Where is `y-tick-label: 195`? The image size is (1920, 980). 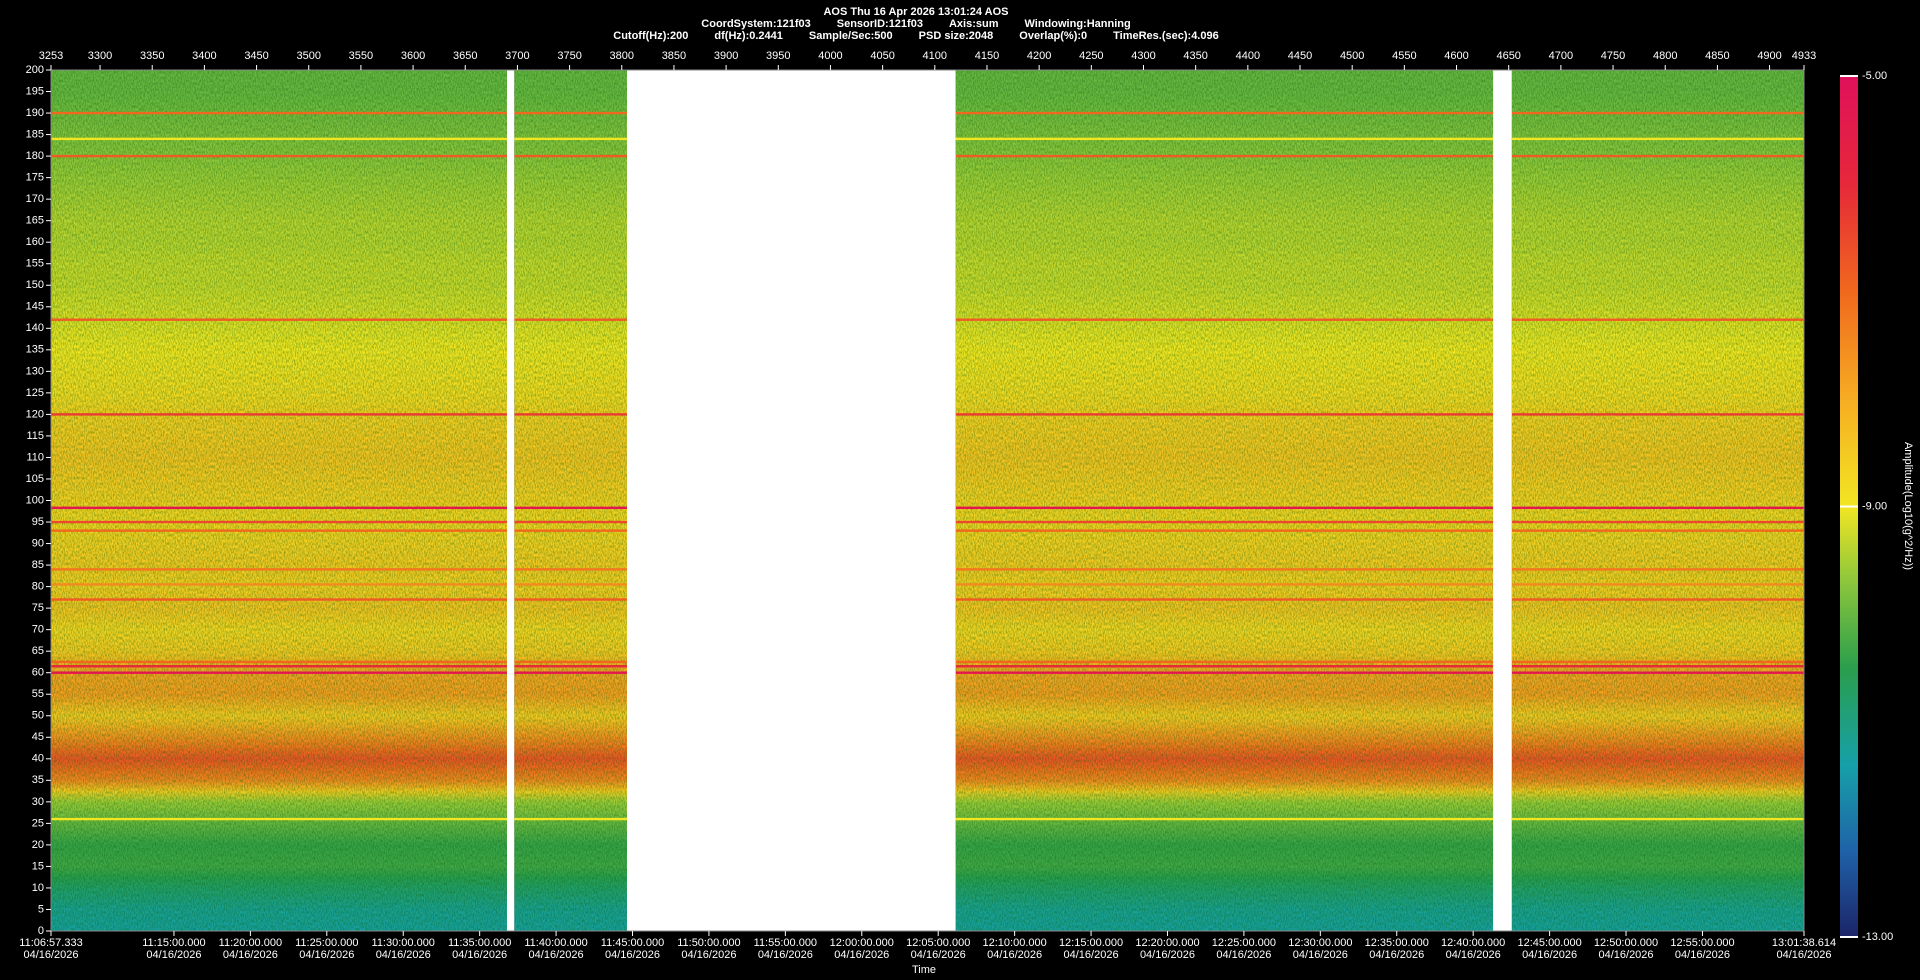
y-tick-label: 195 is located at coordinates (35, 91).